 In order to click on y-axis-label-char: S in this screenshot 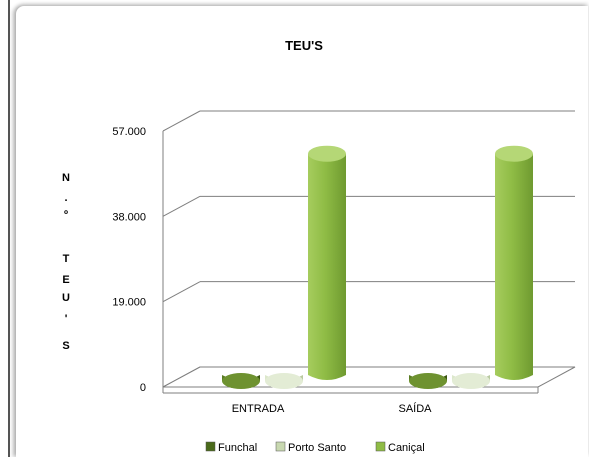, I will do `click(65, 346)`.